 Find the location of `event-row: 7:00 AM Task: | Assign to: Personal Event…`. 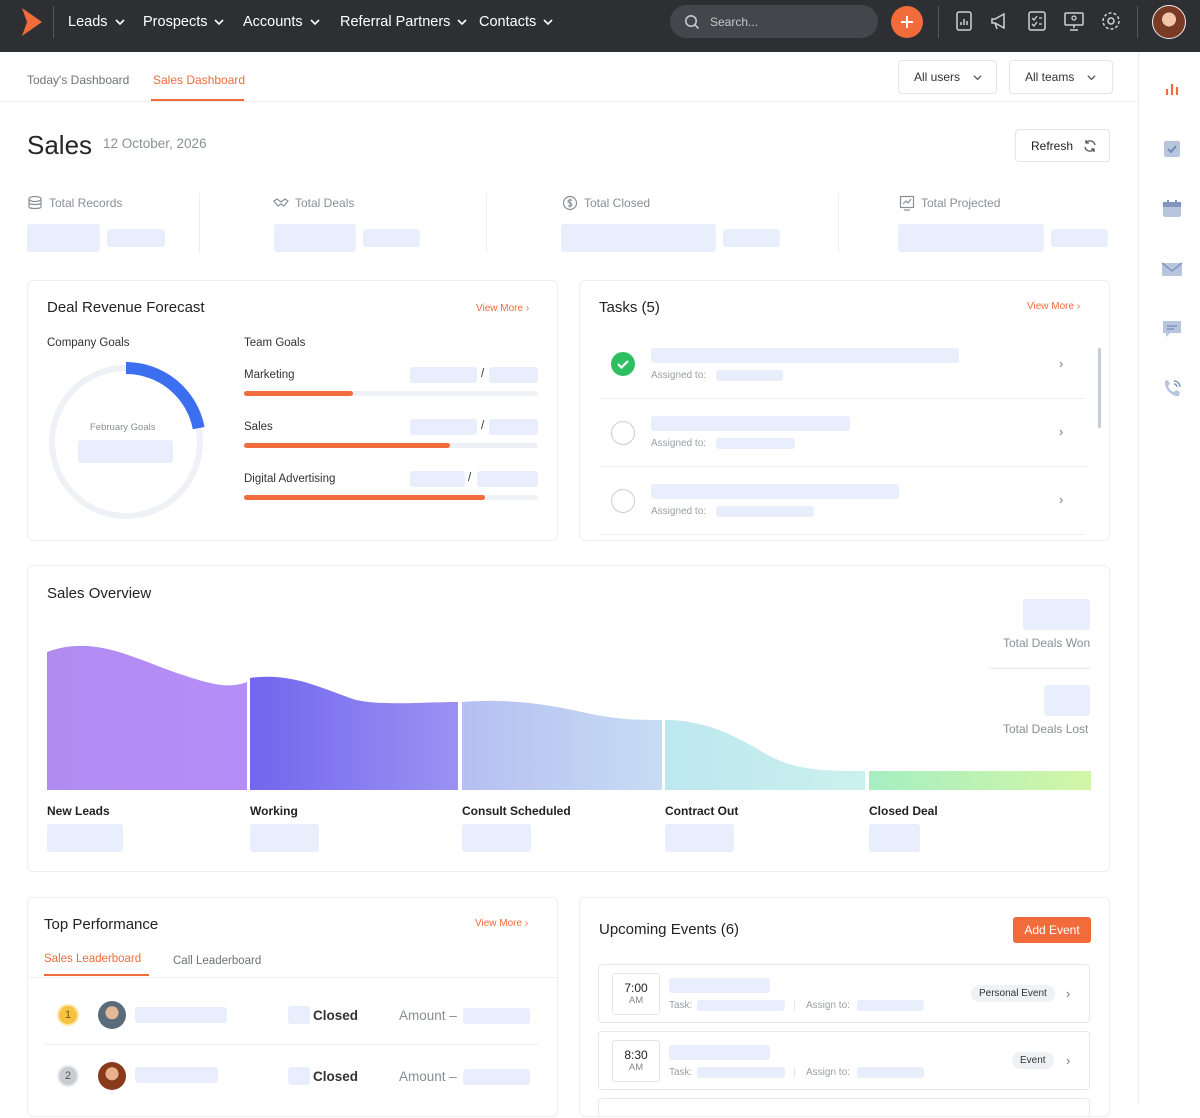

event-row: 7:00 AM Task: | Assign to: Personal Event… is located at coordinates (844, 993).